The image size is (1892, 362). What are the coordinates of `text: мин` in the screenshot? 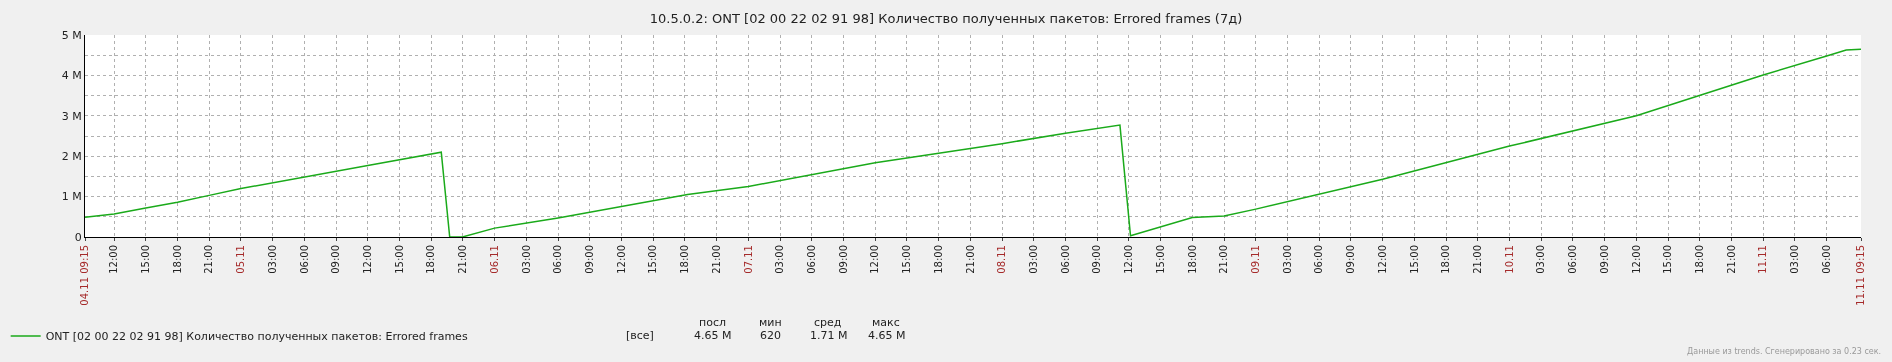 It's located at (770, 322).